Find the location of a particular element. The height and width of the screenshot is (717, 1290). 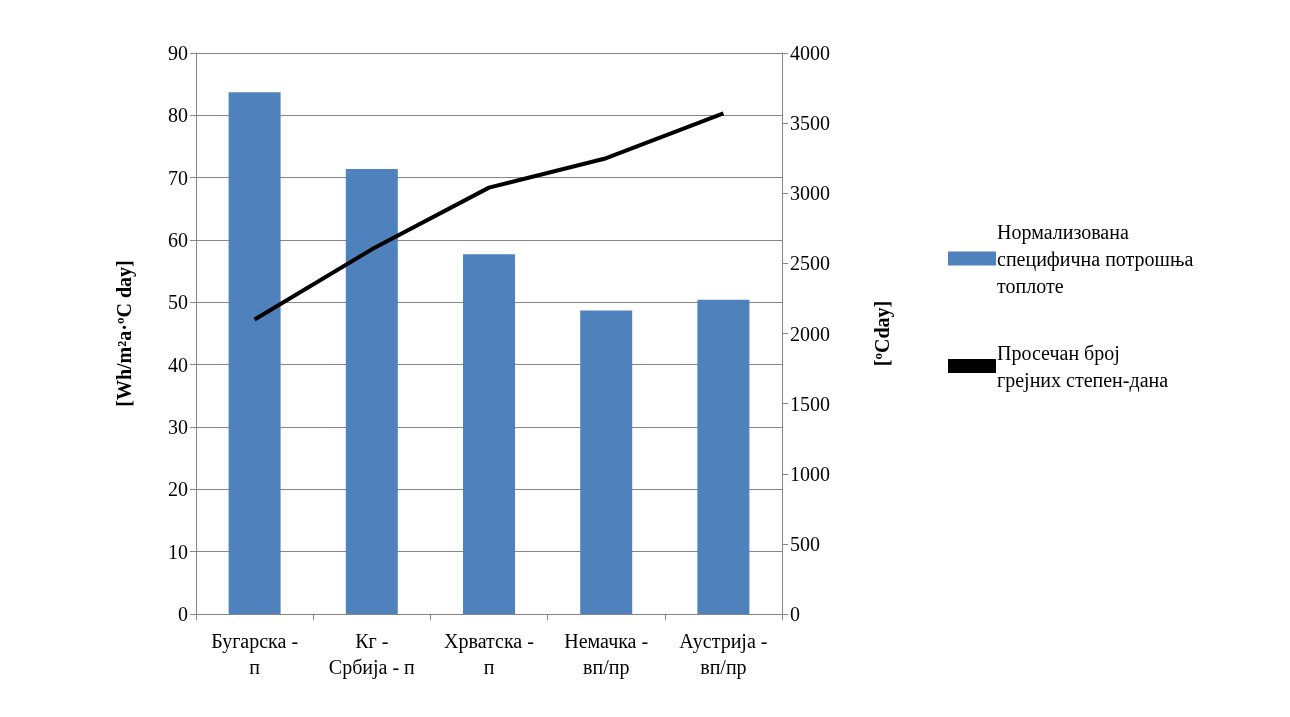

y-tick-label: 90 is located at coordinates (178, 53).